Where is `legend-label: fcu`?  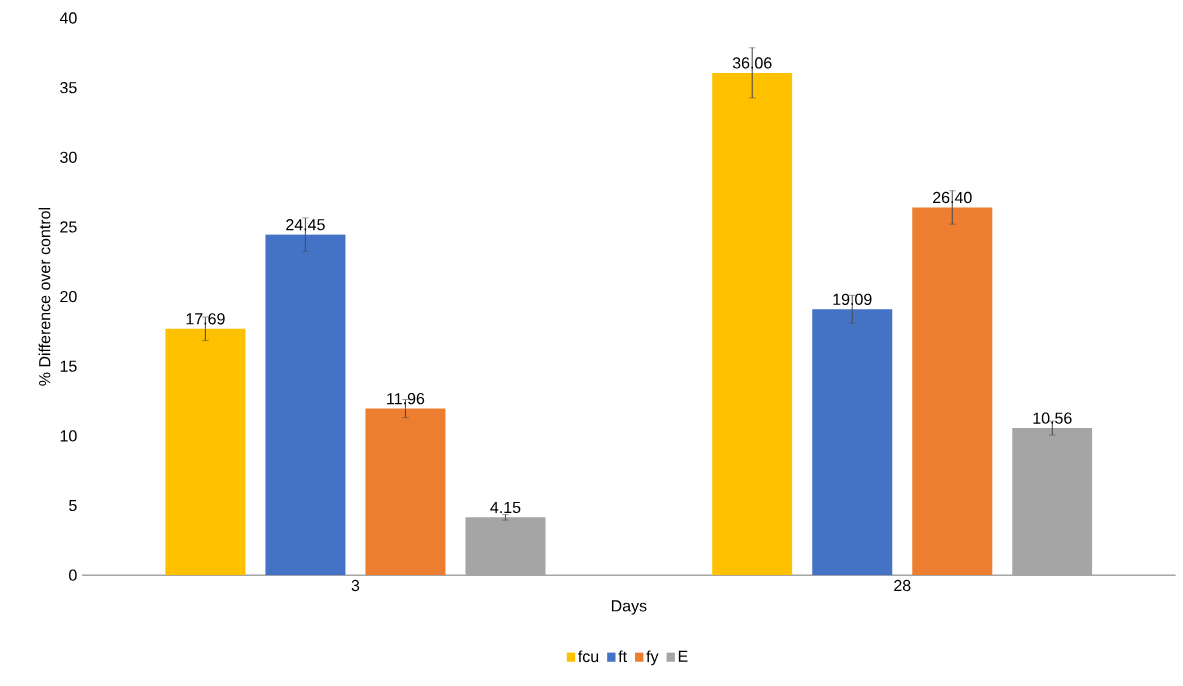 legend-label: fcu is located at coordinates (588, 656).